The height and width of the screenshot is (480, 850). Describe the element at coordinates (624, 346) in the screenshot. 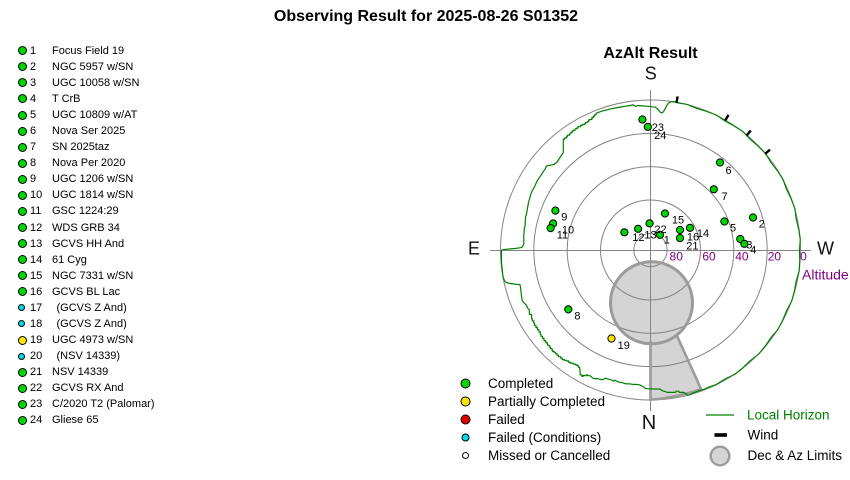

I see `svg-text: 19` at that location.